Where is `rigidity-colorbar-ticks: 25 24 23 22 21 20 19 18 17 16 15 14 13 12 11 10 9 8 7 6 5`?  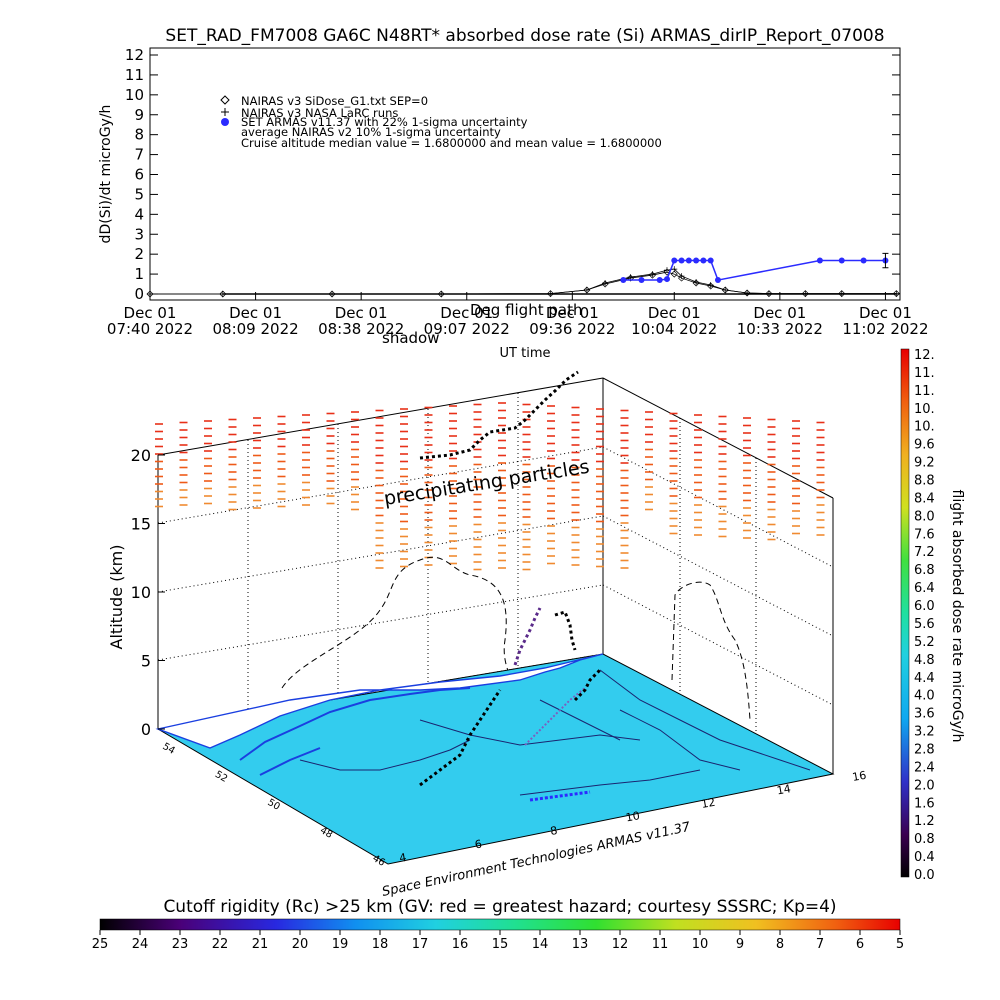 rigidity-colorbar-ticks: 25 24 23 22 21 20 19 18 17 16 15 14 13 12 11 10 9 8 7 6 5 is located at coordinates (498, 941).